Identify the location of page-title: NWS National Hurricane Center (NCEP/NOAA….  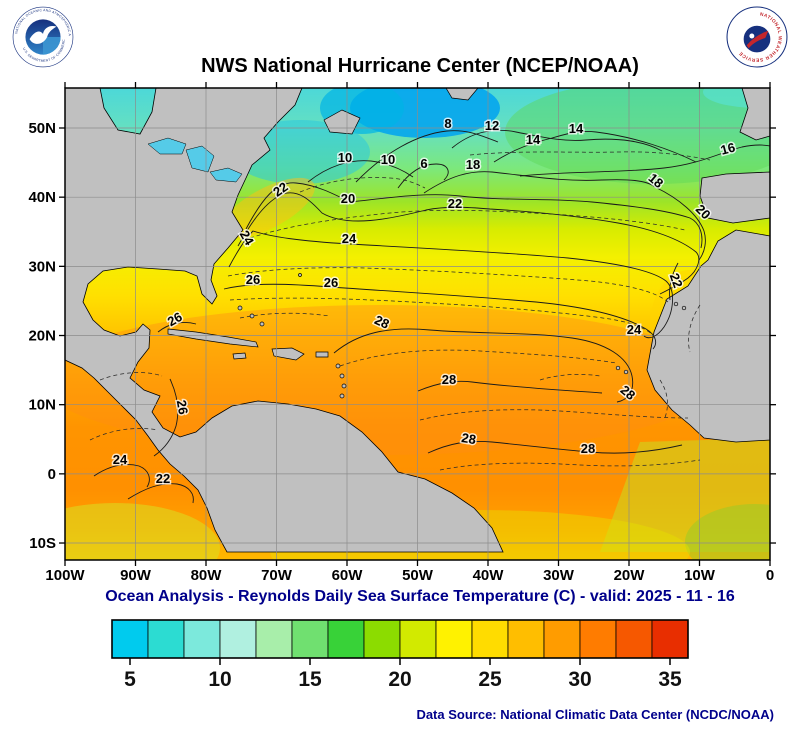
(420, 66).